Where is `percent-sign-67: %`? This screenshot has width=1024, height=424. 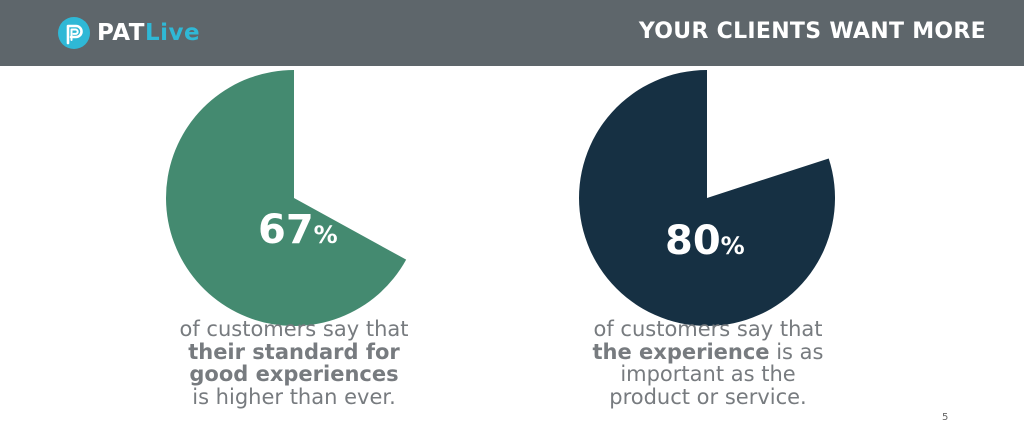
percent-sign-67: % is located at coordinates (325, 235).